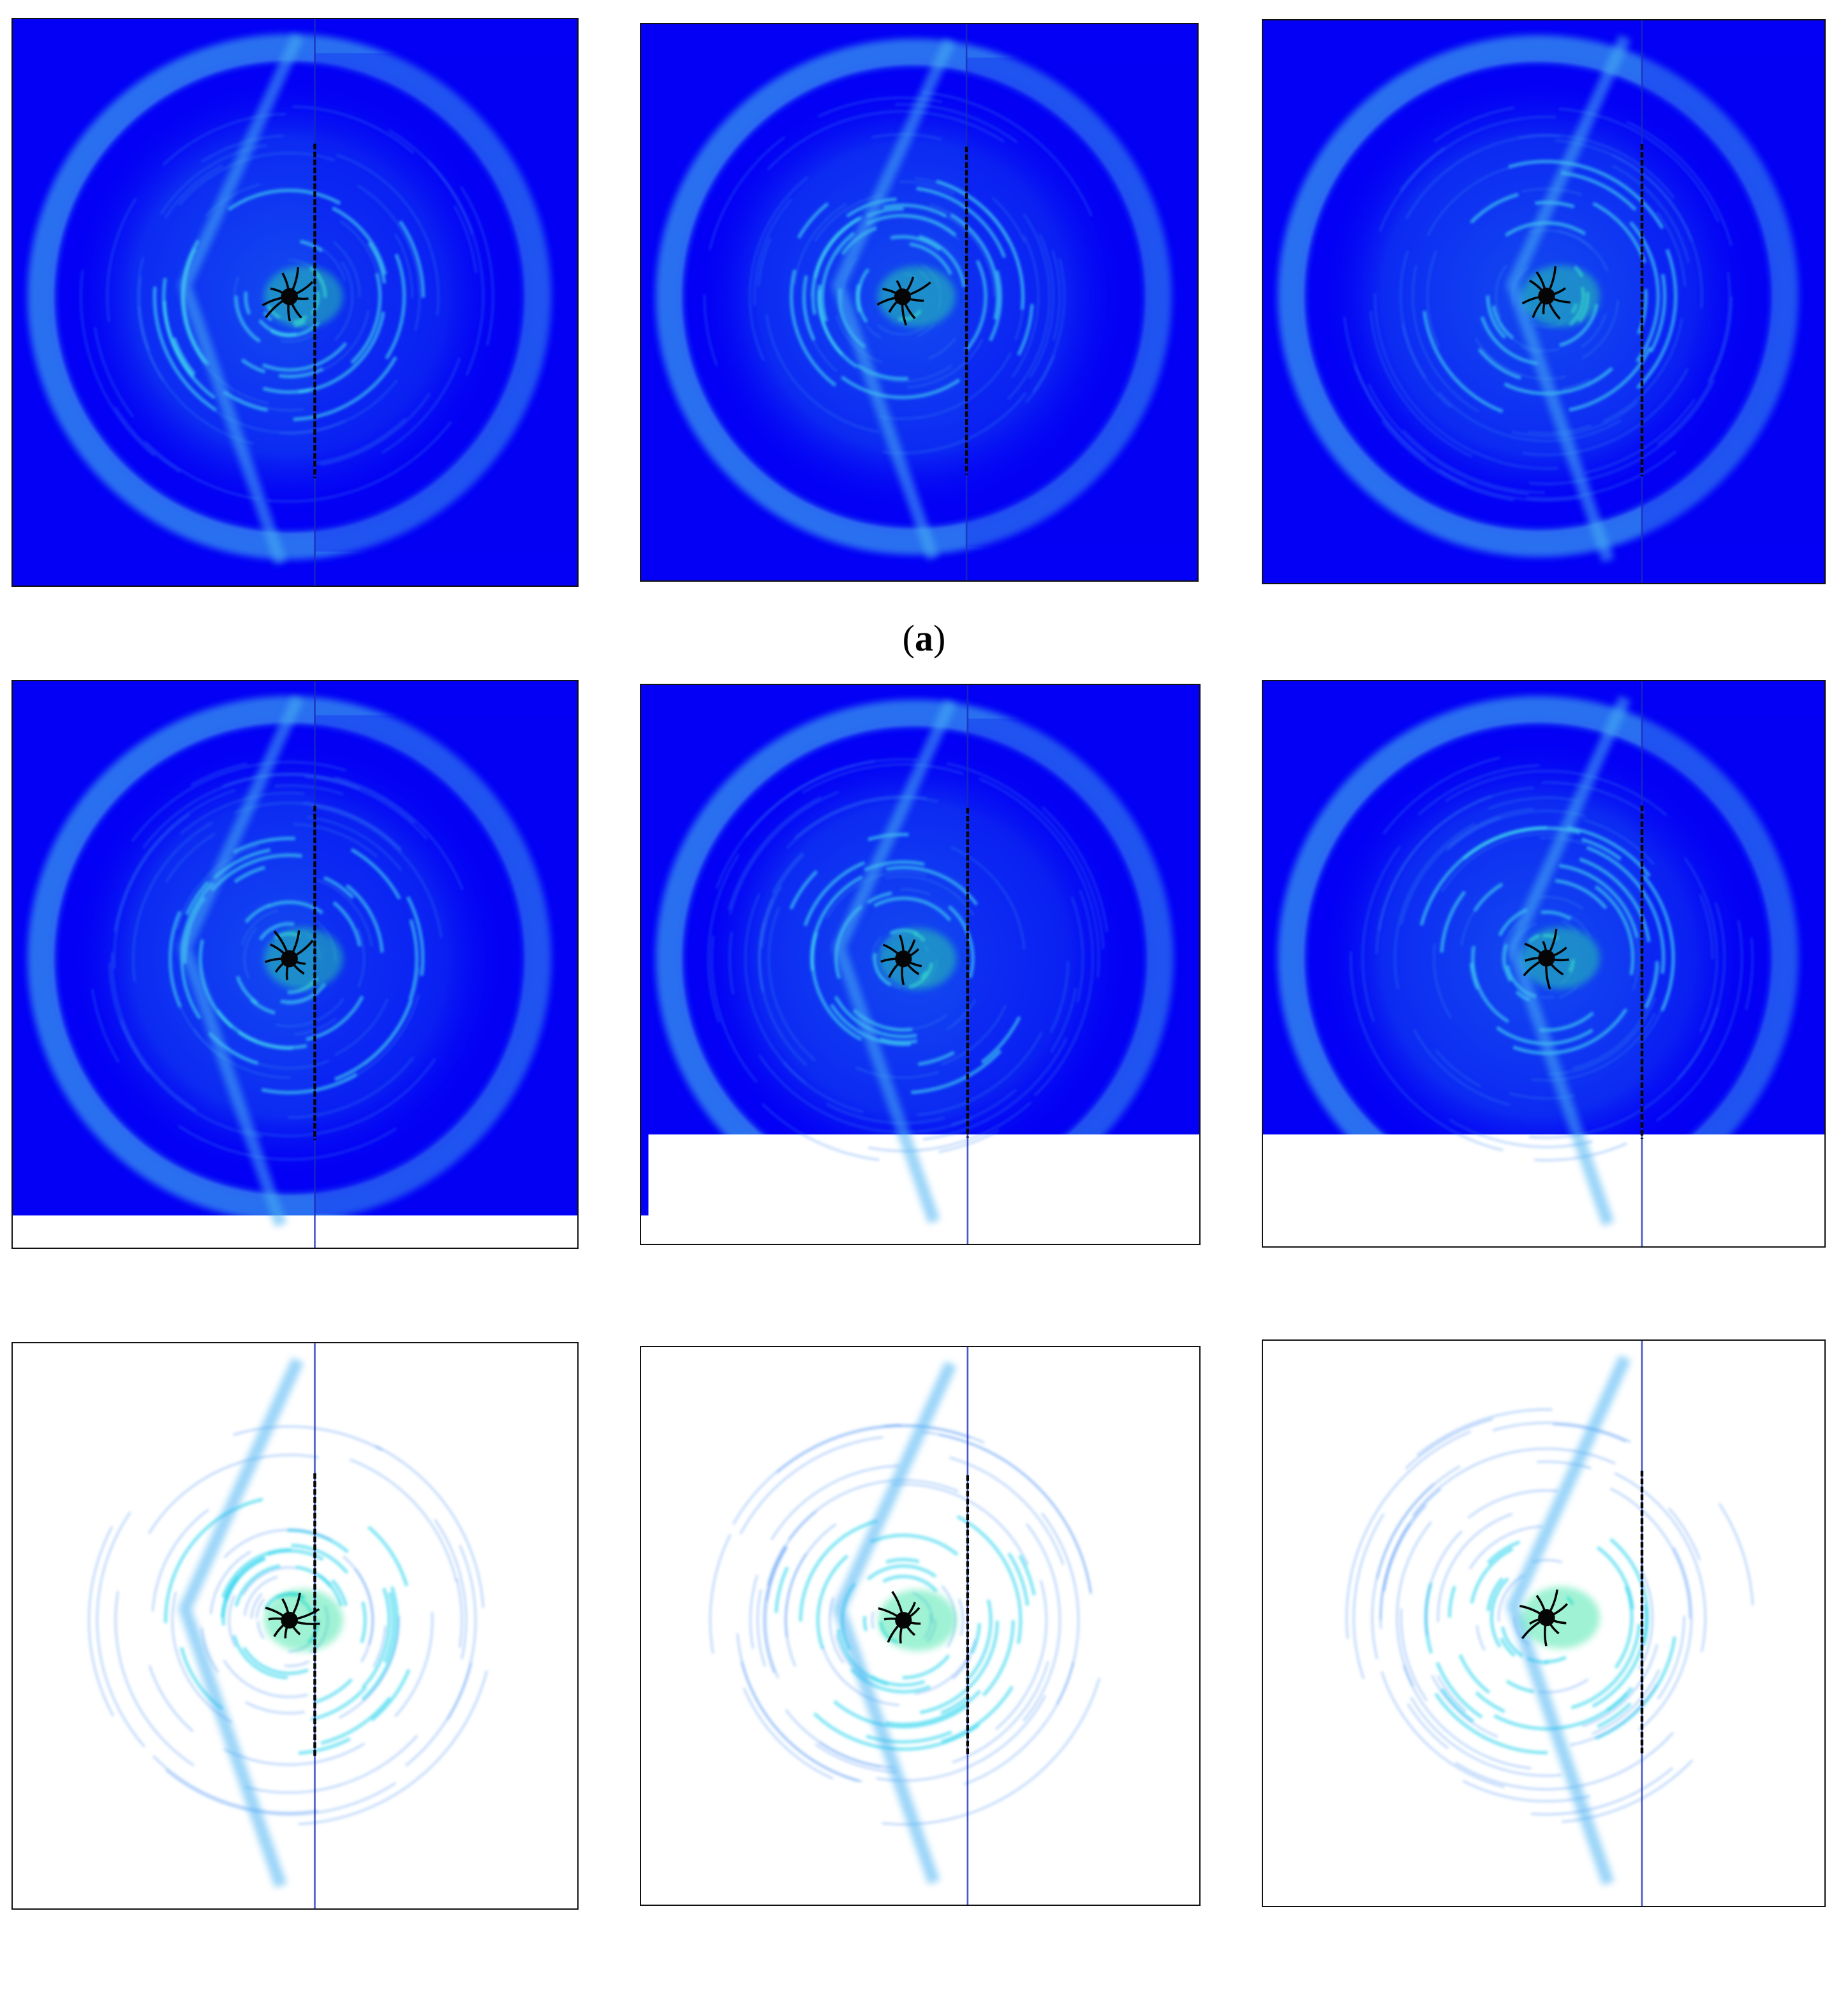  Describe the element at coordinates (924, 638) in the screenshot. I see `caption-a: (a)` at that location.